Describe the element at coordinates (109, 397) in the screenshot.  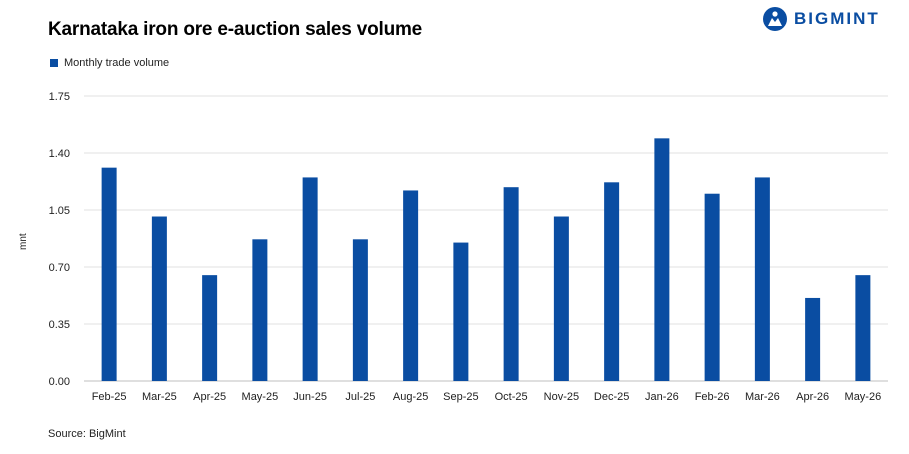
I see `x-tick-label: Feb-25` at that location.